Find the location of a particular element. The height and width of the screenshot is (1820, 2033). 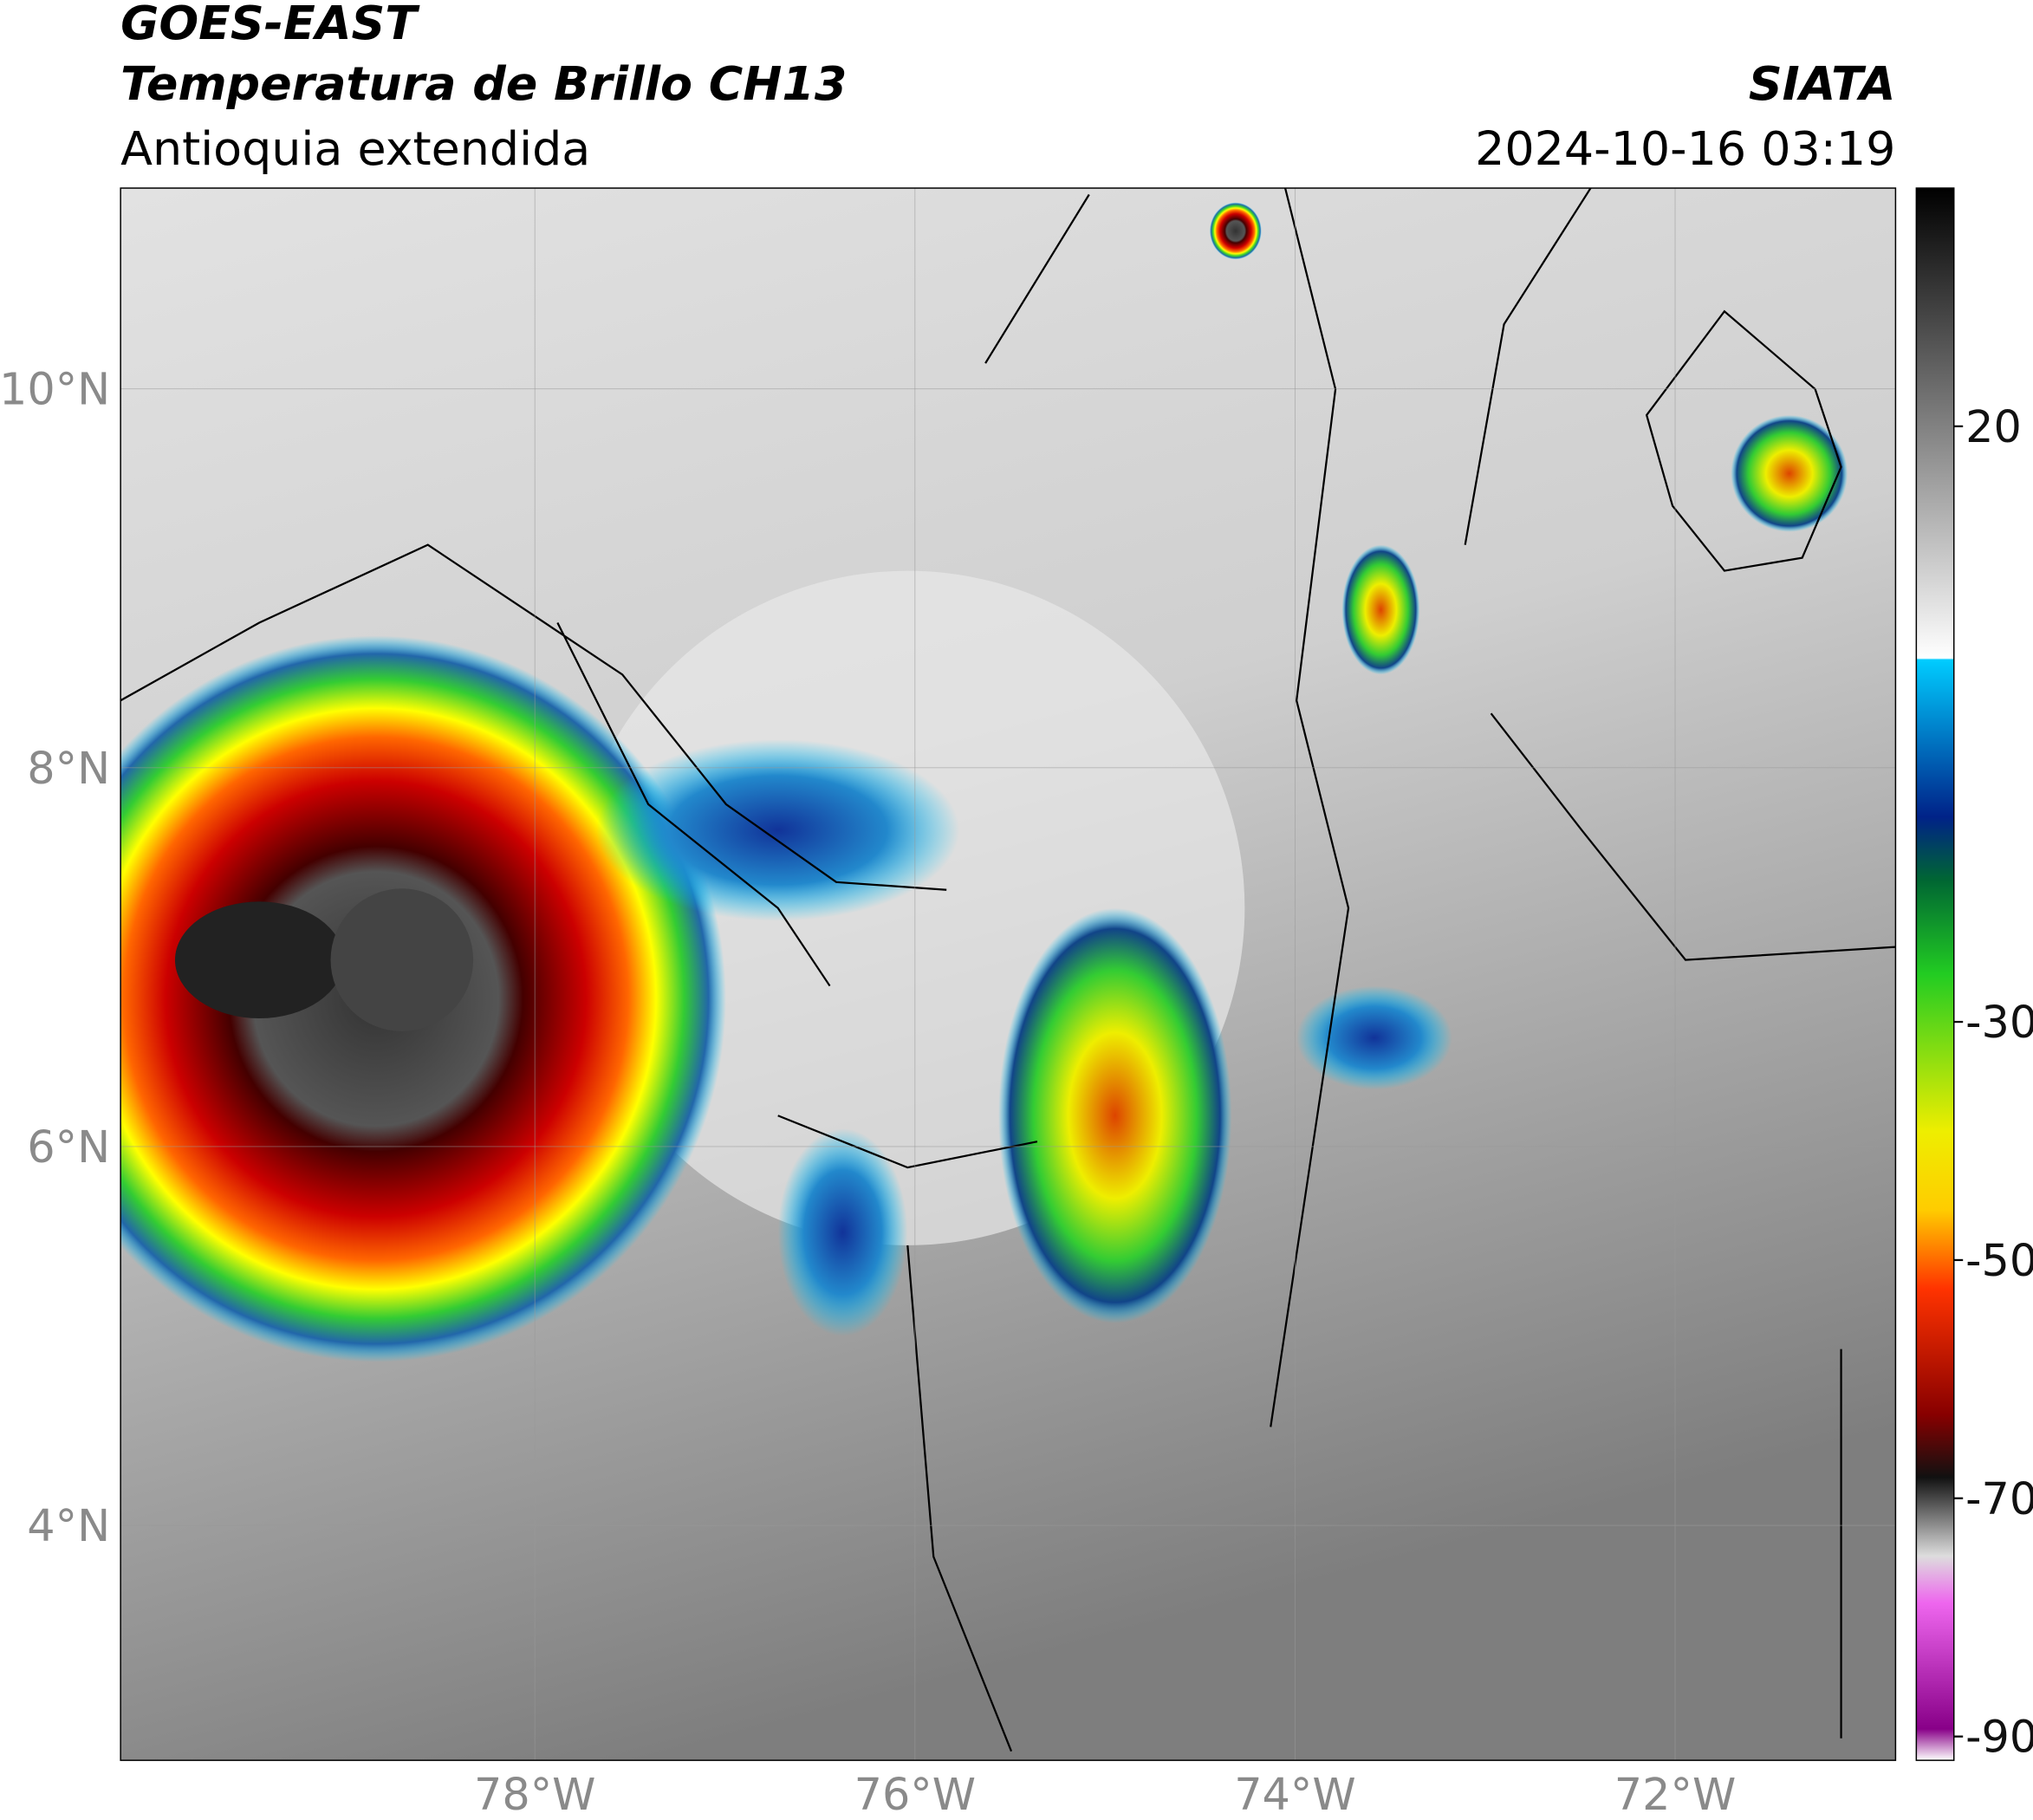

colorbar-tick-label: -90 is located at coordinates (1999, 1737).